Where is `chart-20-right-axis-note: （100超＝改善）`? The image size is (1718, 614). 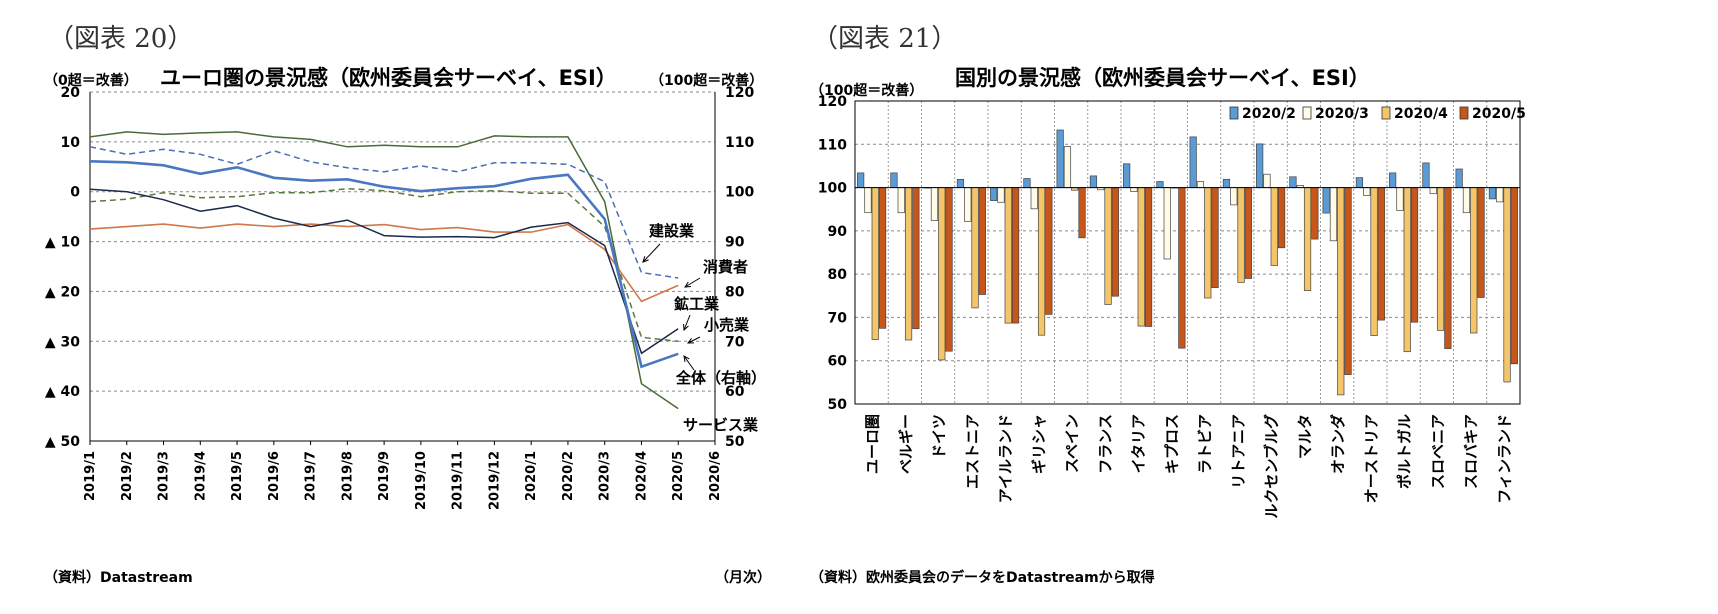 chart-20-right-axis-note: （100超＝改善） is located at coordinates (707, 81).